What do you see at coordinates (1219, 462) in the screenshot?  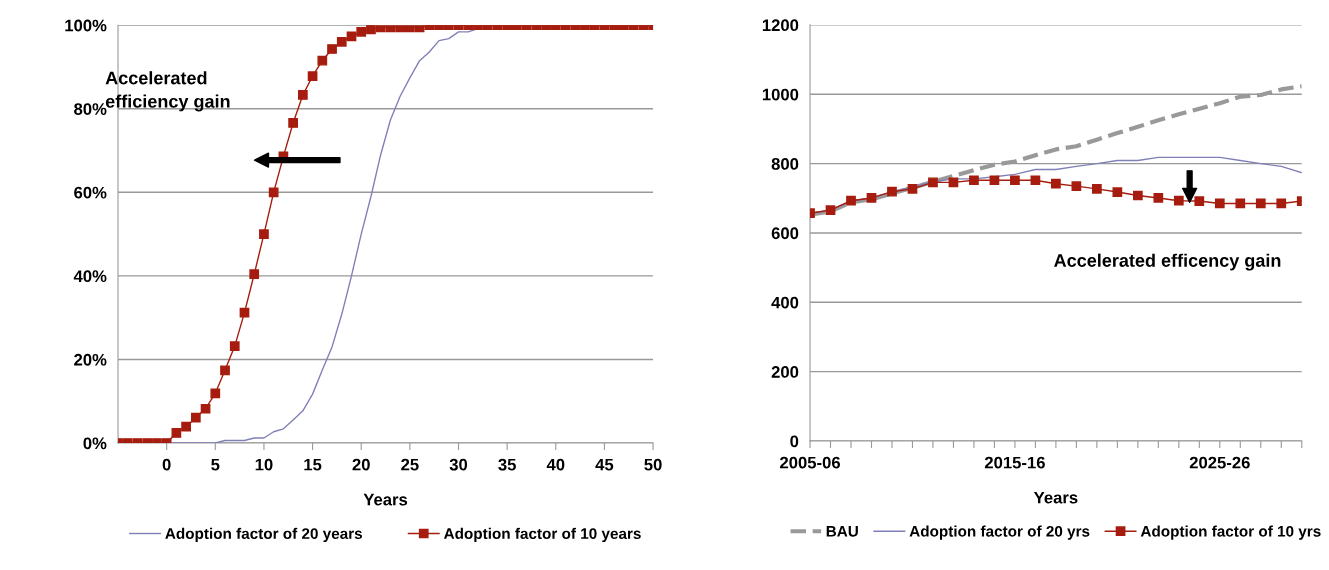 I see `x-tick-label: 2025-26` at bounding box center [1219, 462].